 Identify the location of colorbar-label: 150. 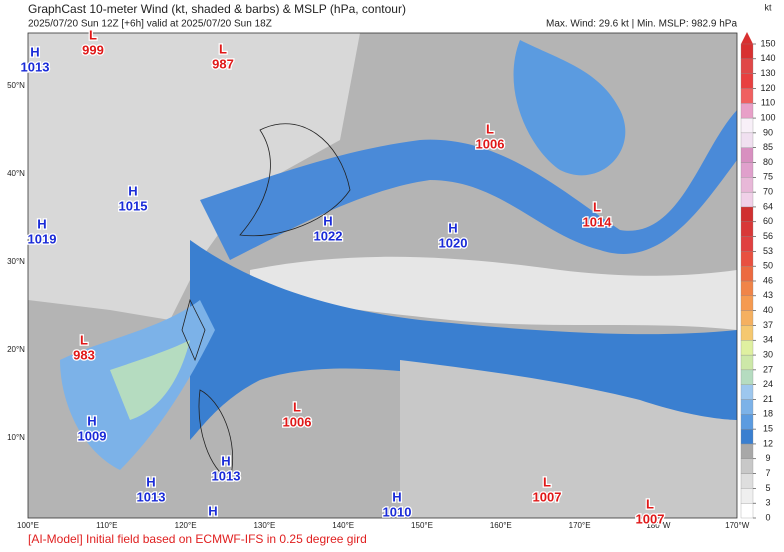
(767, 43).